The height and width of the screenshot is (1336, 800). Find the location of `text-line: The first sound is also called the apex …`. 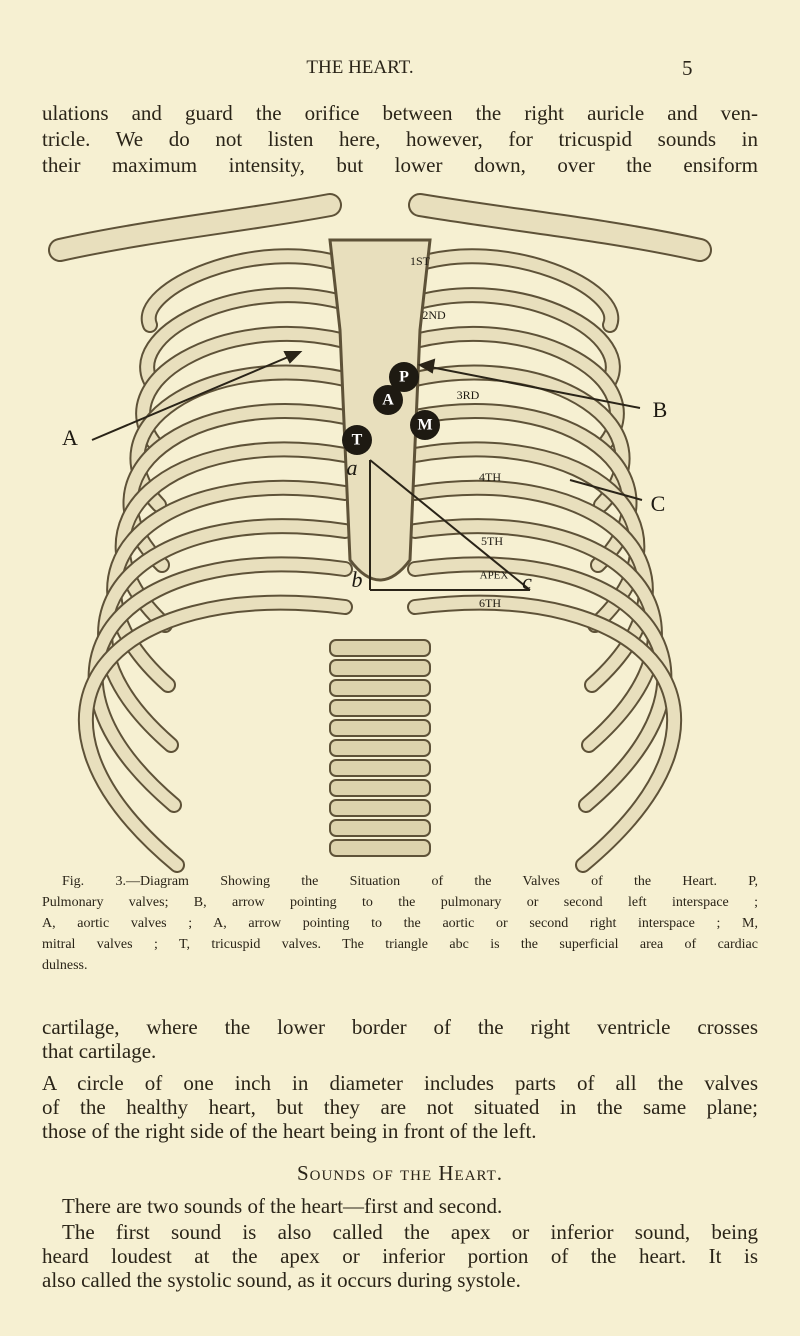

text-line: The first sound is also called the apex … is located at coordinates (410, 1232).